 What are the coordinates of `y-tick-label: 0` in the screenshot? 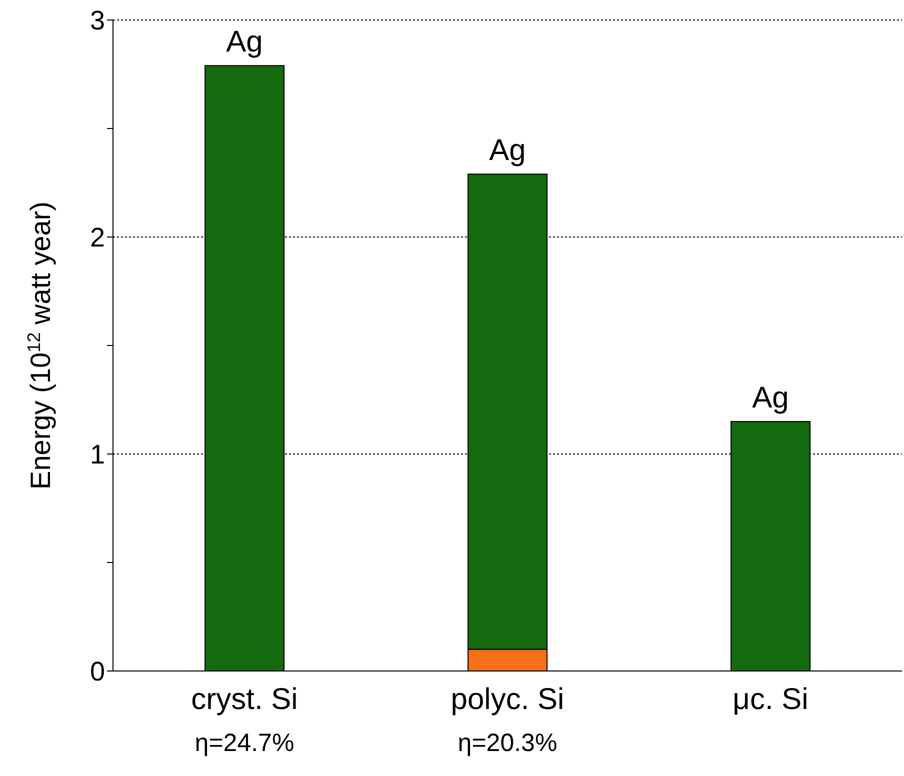 It's located at (97, 671).